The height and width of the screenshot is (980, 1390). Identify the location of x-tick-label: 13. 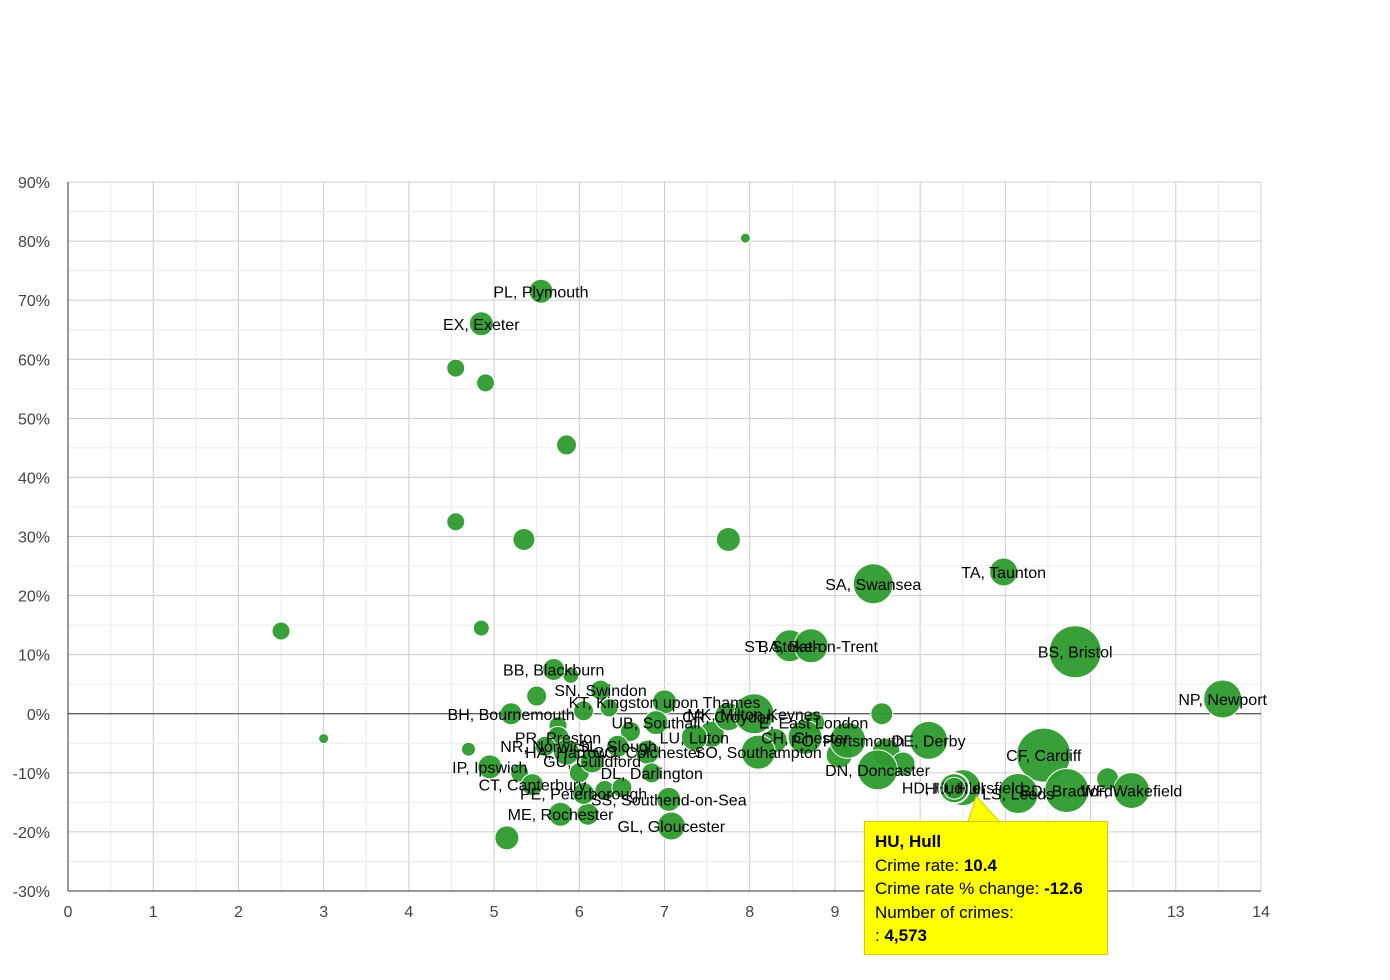
(1176, 912).